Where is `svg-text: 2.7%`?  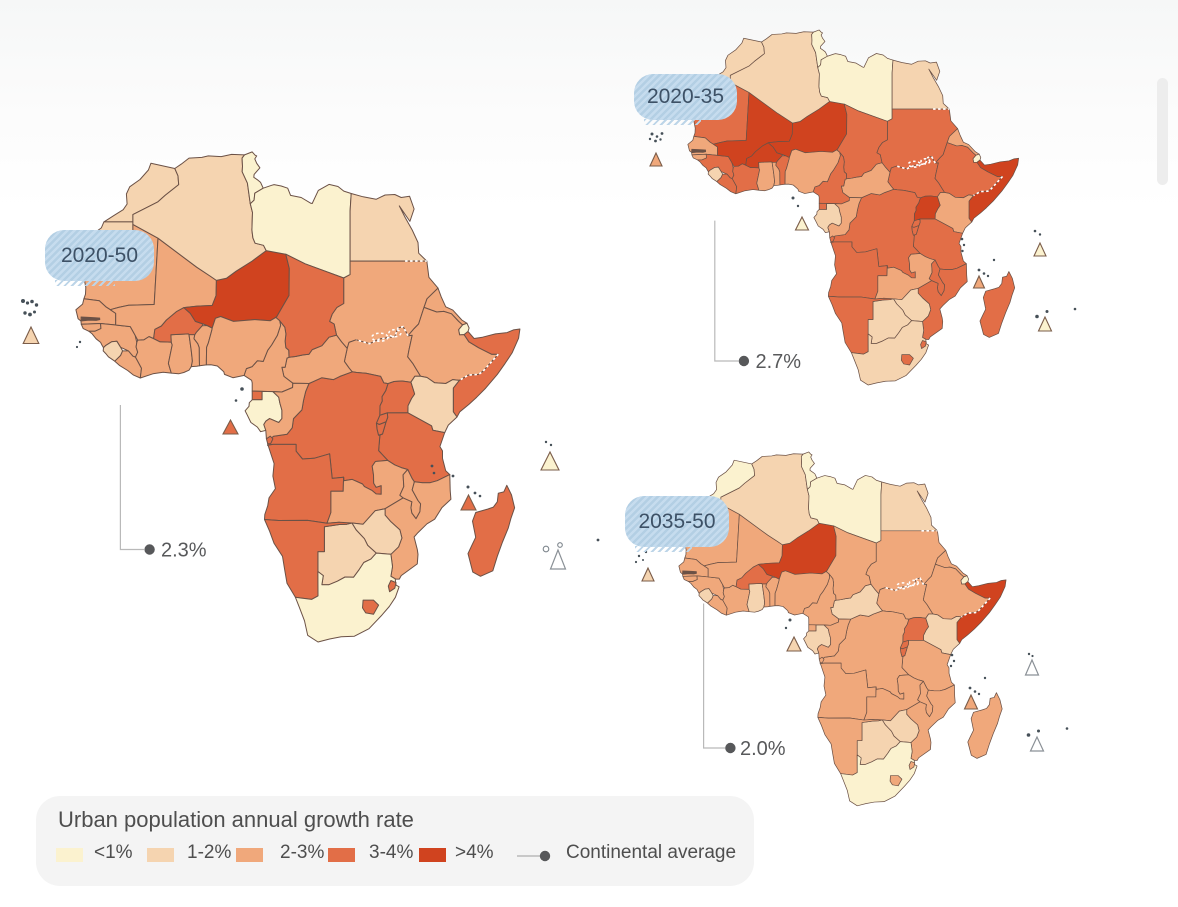
svg-text: 2.7% is located at coordinates (779, 362).